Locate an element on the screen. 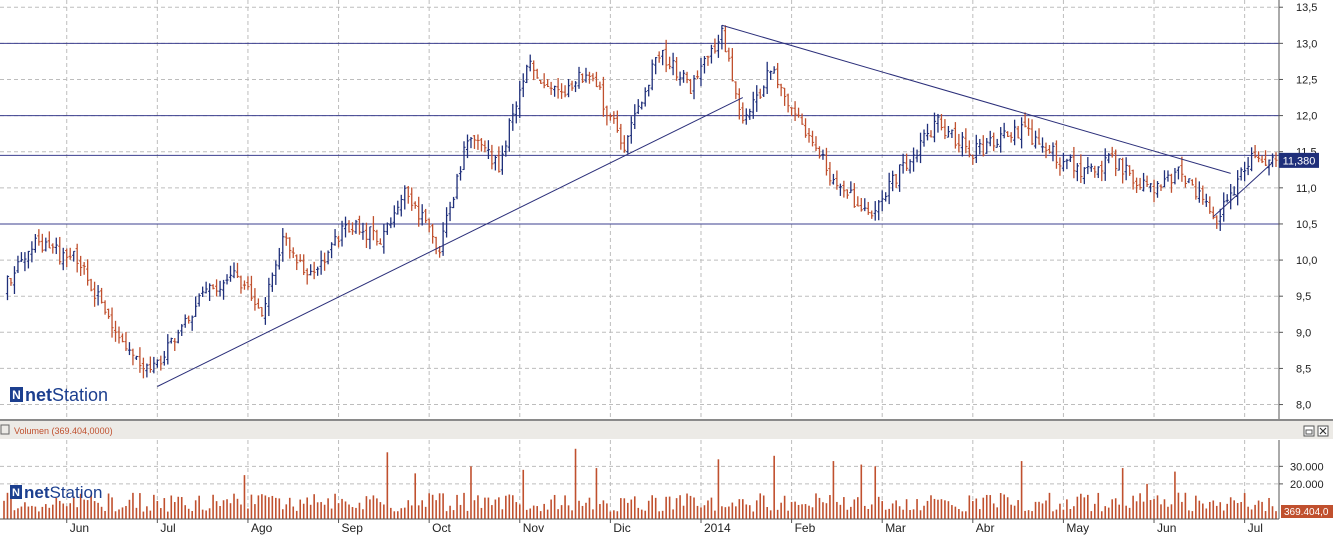 The width and height of the screenshot is (1333, 536). logo-mark-icon: N is located at coordinates (16, 395).